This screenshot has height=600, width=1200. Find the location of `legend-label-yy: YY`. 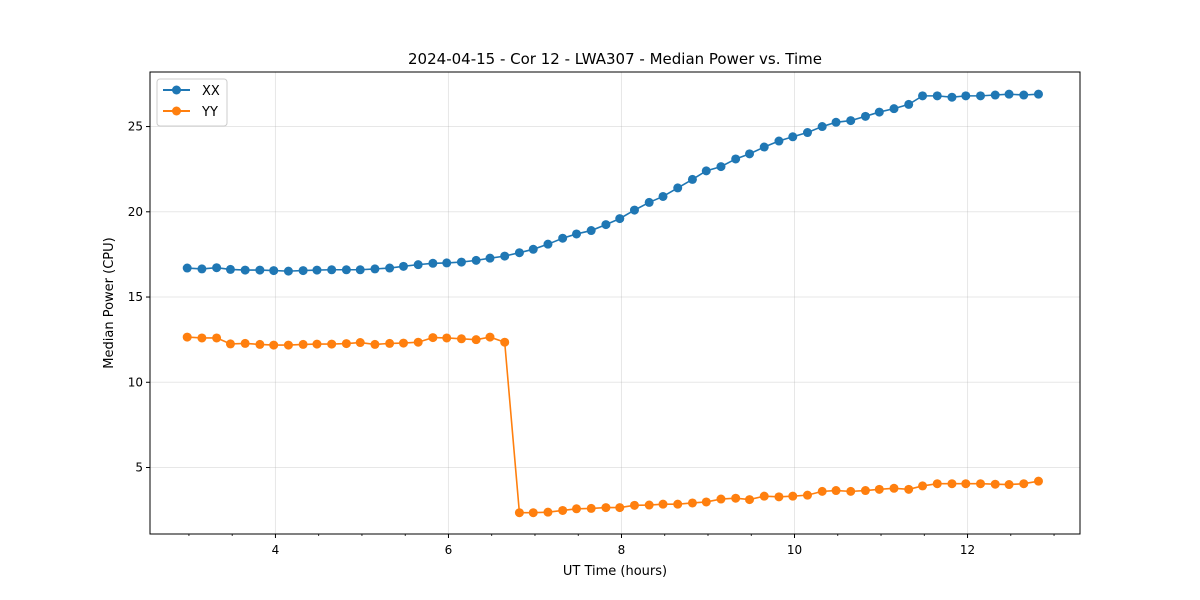

legend-label-yy: YY is located at coordinates (209, 112).